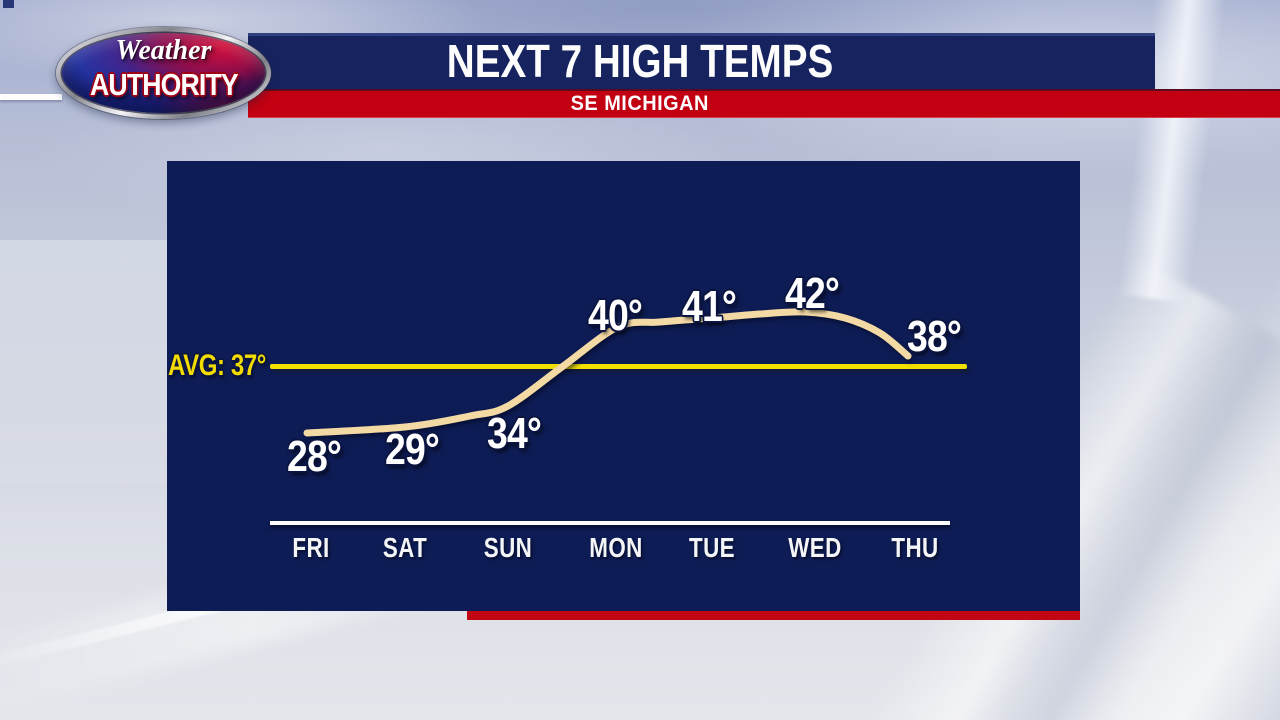 The image size is (1280, 720). I want to click on header-accent-line, so click(31, 97).